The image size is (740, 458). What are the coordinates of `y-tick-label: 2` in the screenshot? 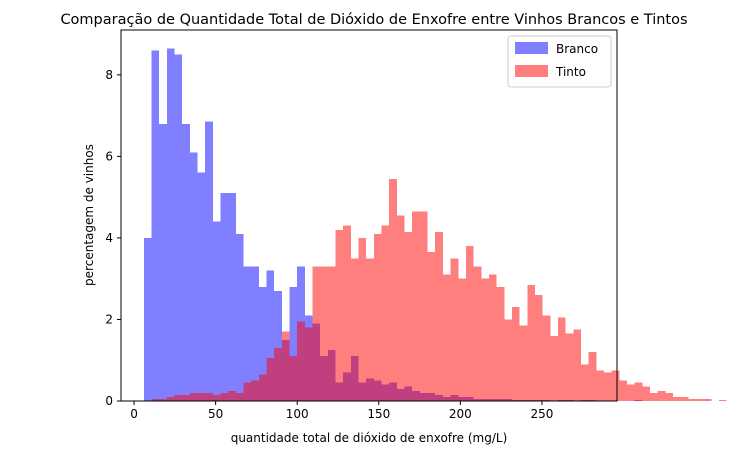 It's located at (109, 319).